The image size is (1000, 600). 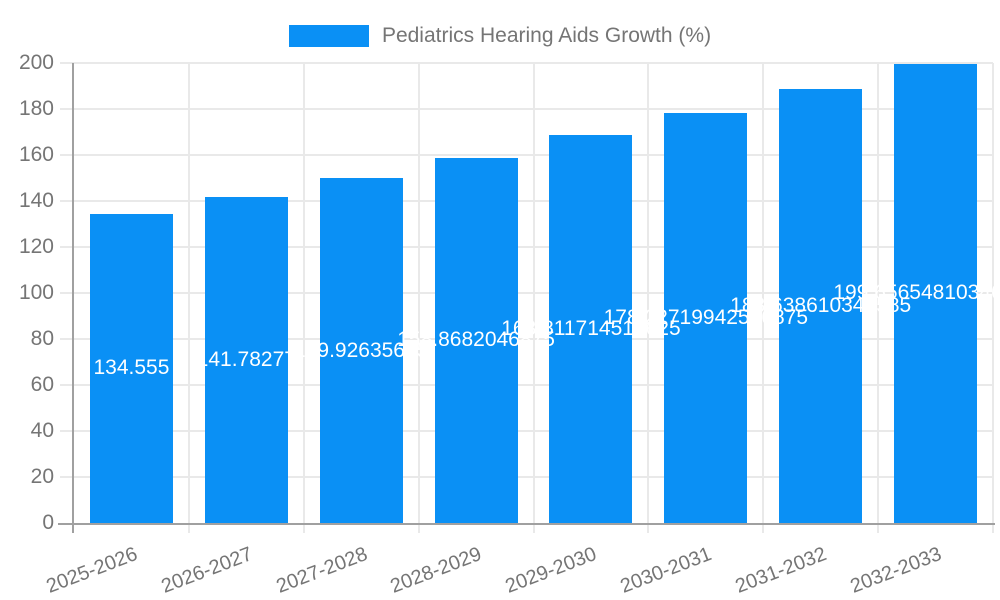 I want to click on y-tick-label: 160, so click(x=36, y=154).